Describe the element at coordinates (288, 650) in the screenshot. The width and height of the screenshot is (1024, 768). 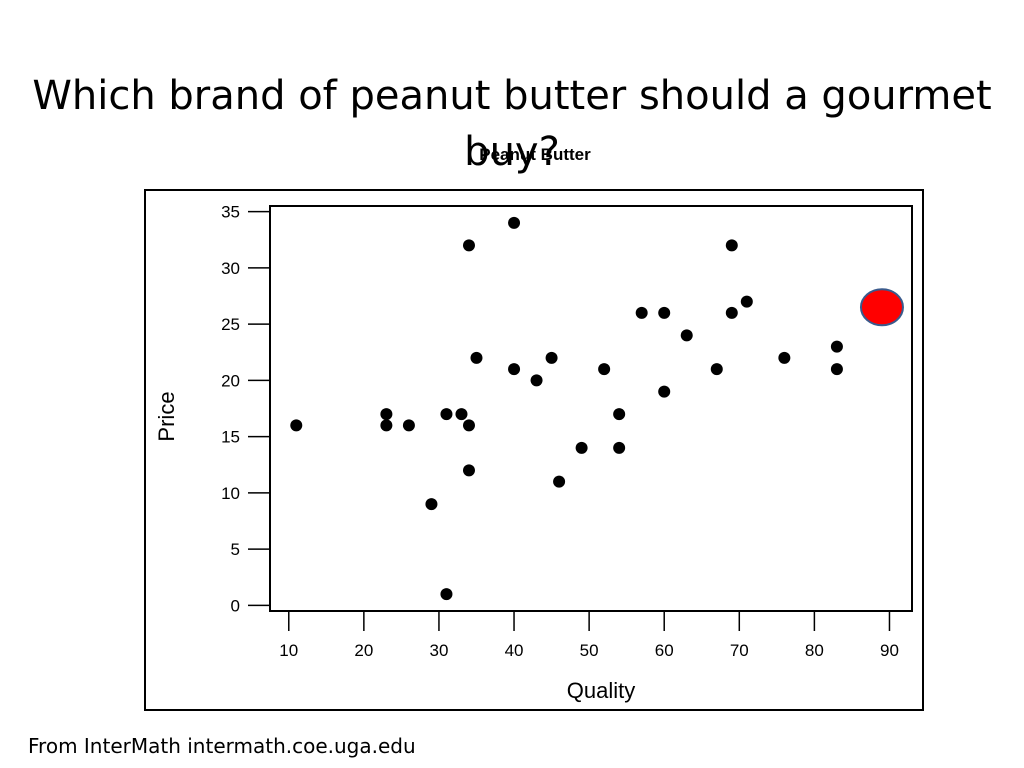
I see `x-tick-label: 10` at that location.